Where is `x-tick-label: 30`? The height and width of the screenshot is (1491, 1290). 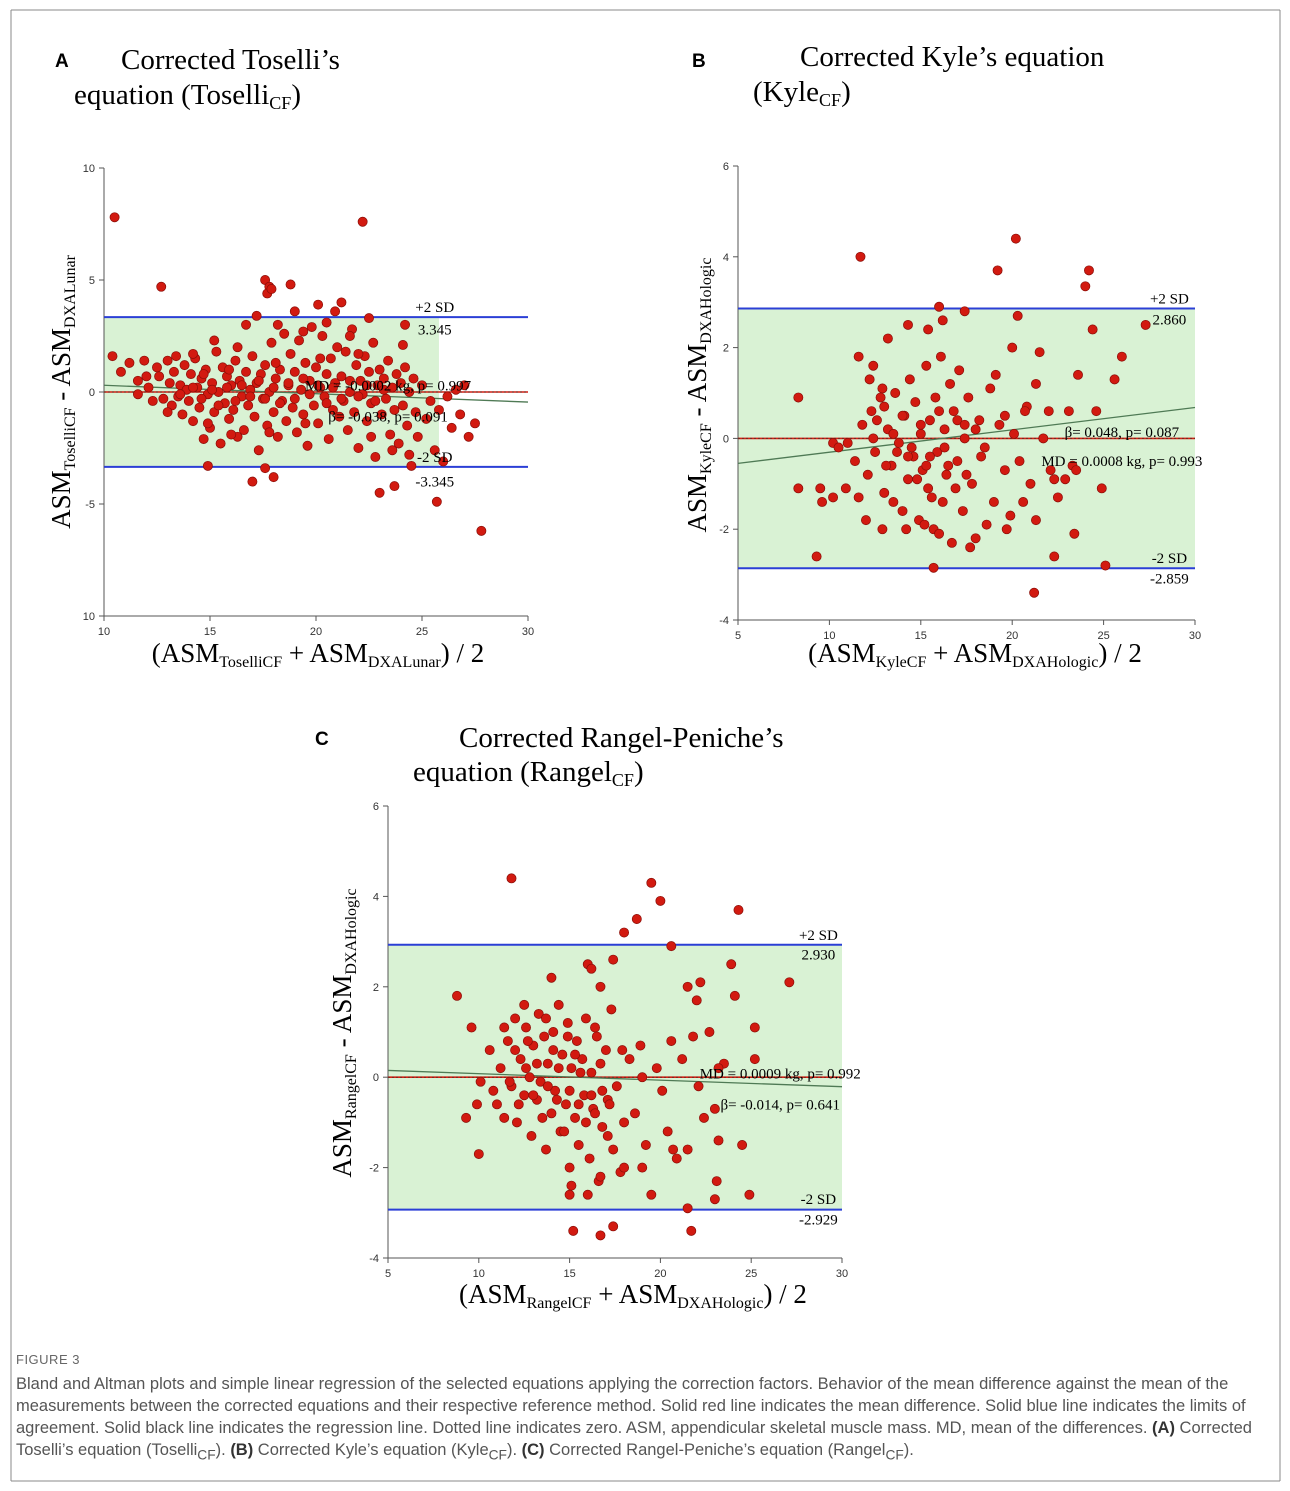 x-tick-label: 30 is located at coordinates (528, 632).